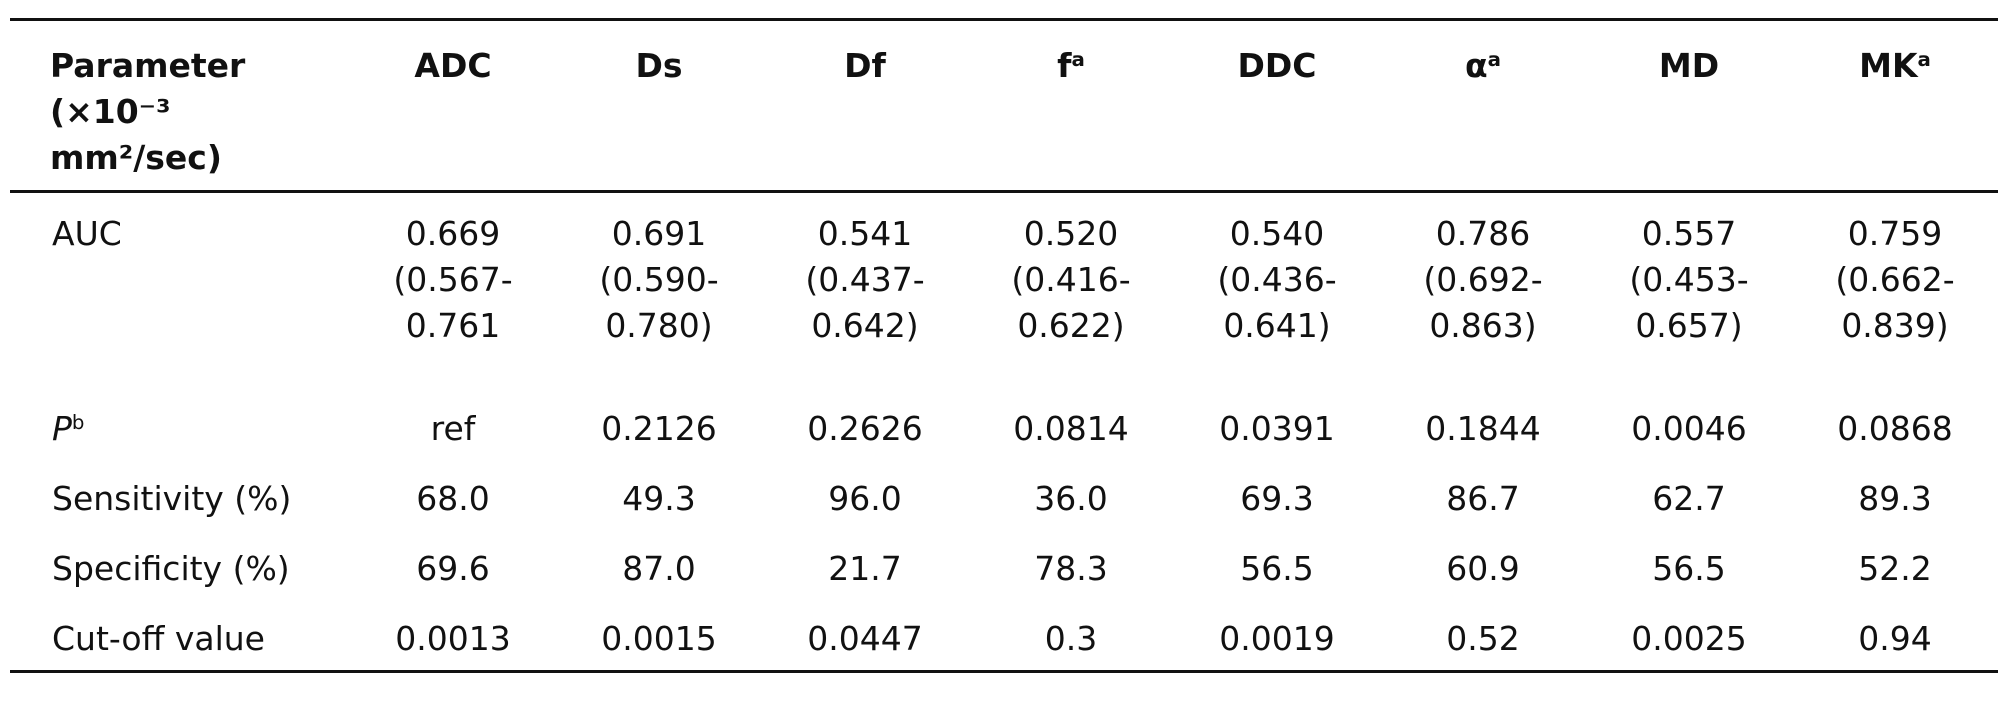 This screenshot has height=707, width=2008. Describe the element at coordinates (158, 638) in the screenshot. I see `row-label: Cut-off value` at that location.